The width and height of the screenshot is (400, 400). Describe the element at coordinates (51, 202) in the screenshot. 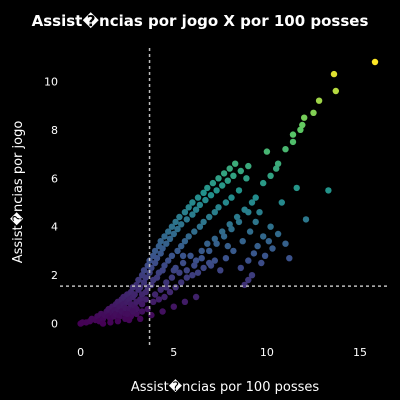

I see `y-axis-ticks: 0 2 4 6 8 10` at that location.